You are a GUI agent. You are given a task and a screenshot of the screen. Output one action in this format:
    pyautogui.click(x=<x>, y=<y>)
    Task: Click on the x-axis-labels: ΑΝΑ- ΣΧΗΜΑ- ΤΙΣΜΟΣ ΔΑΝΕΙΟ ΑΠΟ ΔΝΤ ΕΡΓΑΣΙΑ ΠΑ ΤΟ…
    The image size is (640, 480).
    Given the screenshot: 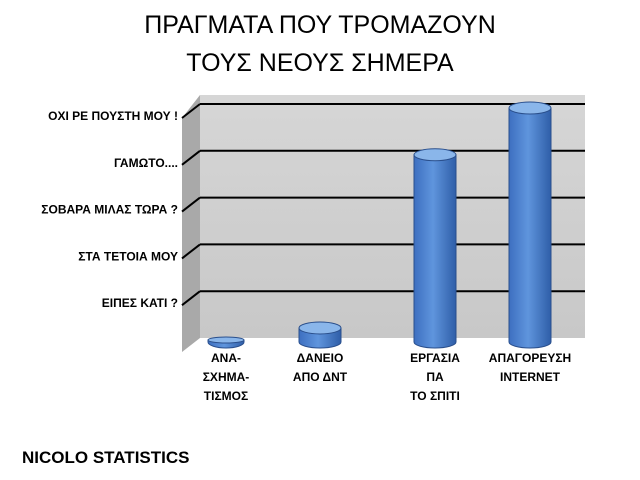 What is the action you would take?
    pyautogui.click(x=387, y=377)
    